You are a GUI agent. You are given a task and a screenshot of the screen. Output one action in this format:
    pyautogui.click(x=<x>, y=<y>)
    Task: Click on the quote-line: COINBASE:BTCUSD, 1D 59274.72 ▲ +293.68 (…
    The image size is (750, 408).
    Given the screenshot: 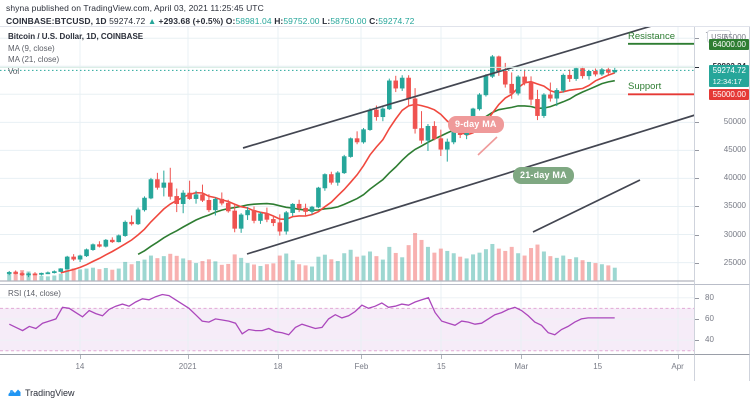 What is the action you would take?
    pyautogui.click(x=210, y=21)
    